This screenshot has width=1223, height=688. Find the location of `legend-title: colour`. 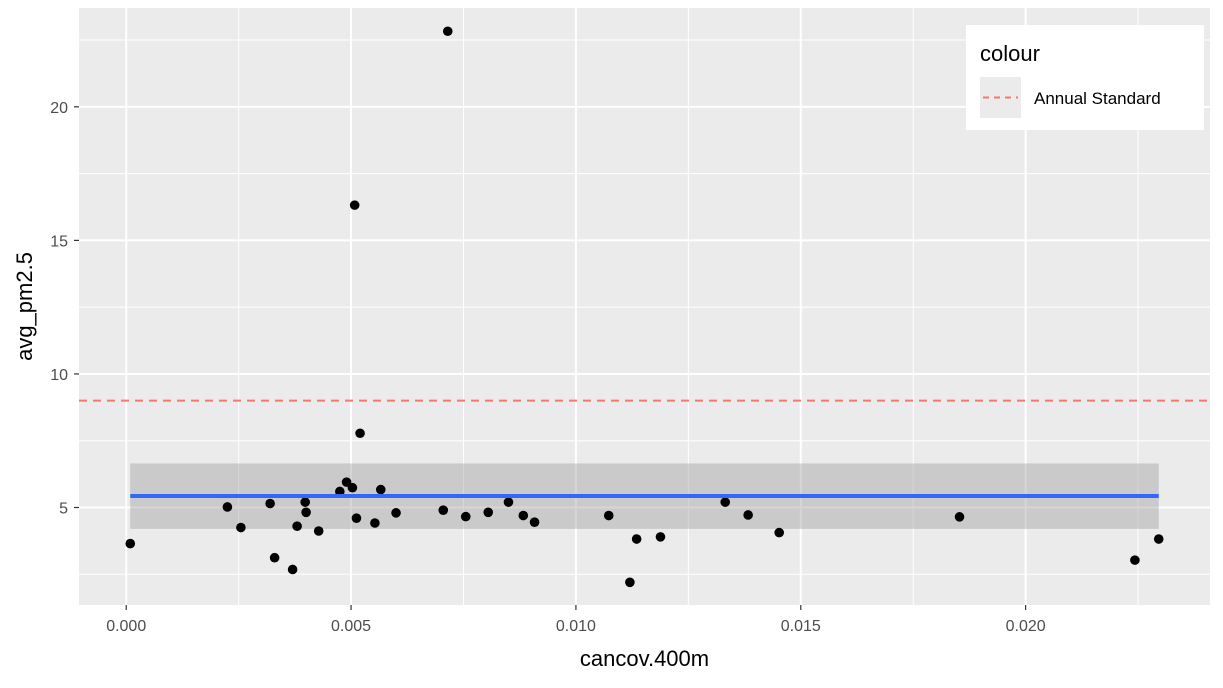

legend-title: colour is located at coordinates (1010, 53).